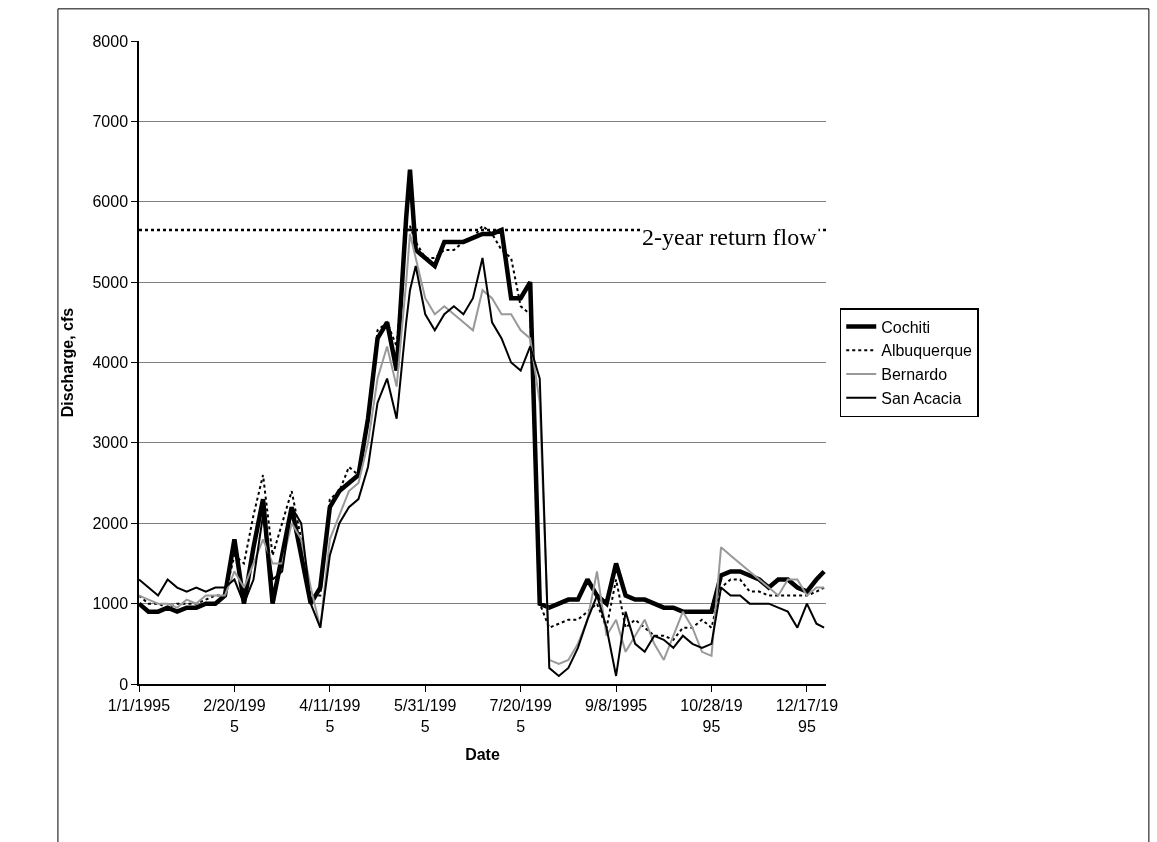 The width and height of the screenshot is (1157, 842). I want to click on legend-label: Cochiti, so click(906, 327).